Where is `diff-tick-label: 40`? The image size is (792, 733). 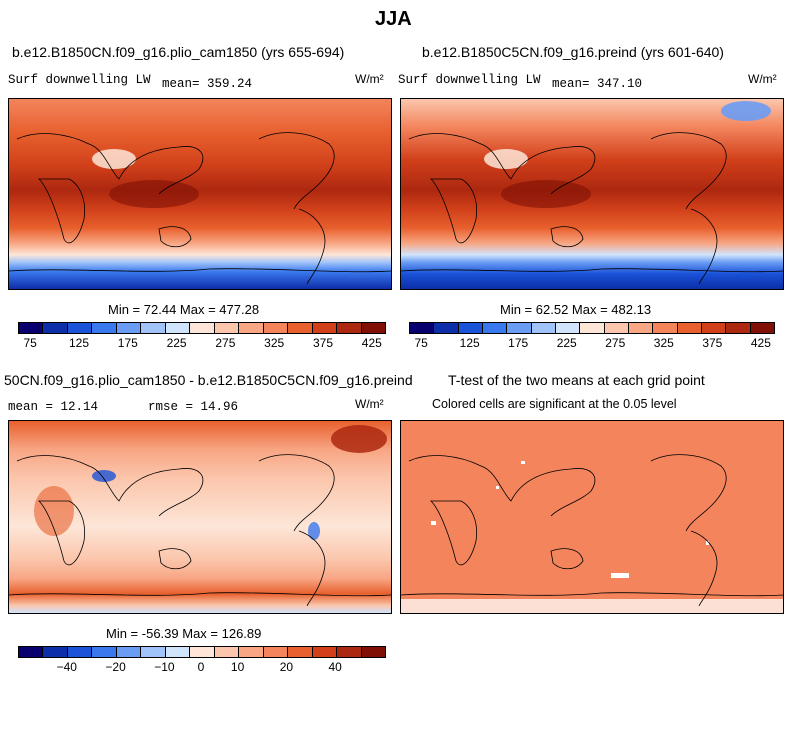
diff-tick-label: 40 is located at coordinates (335, 667).